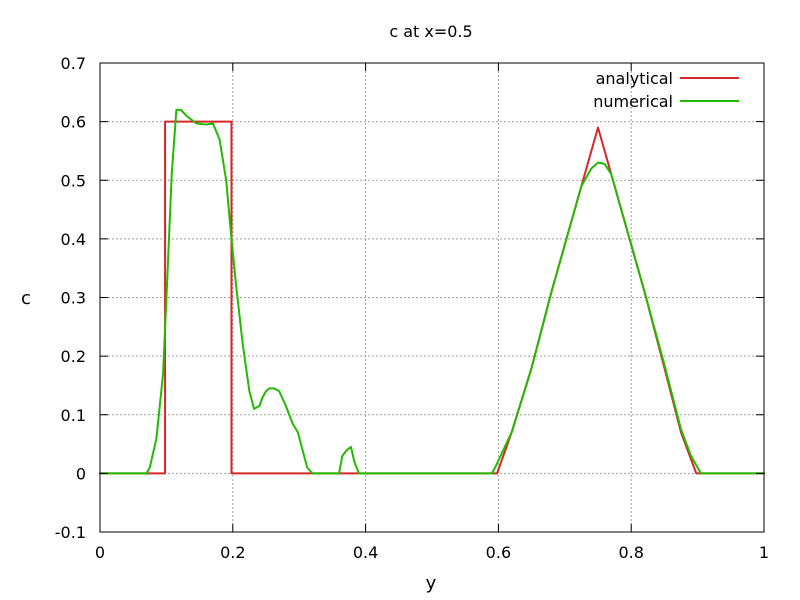 Image resolution: width=800 pixels, height=600 pixels. I want to click on y-tick-label: 0.6, so click(73, 122).